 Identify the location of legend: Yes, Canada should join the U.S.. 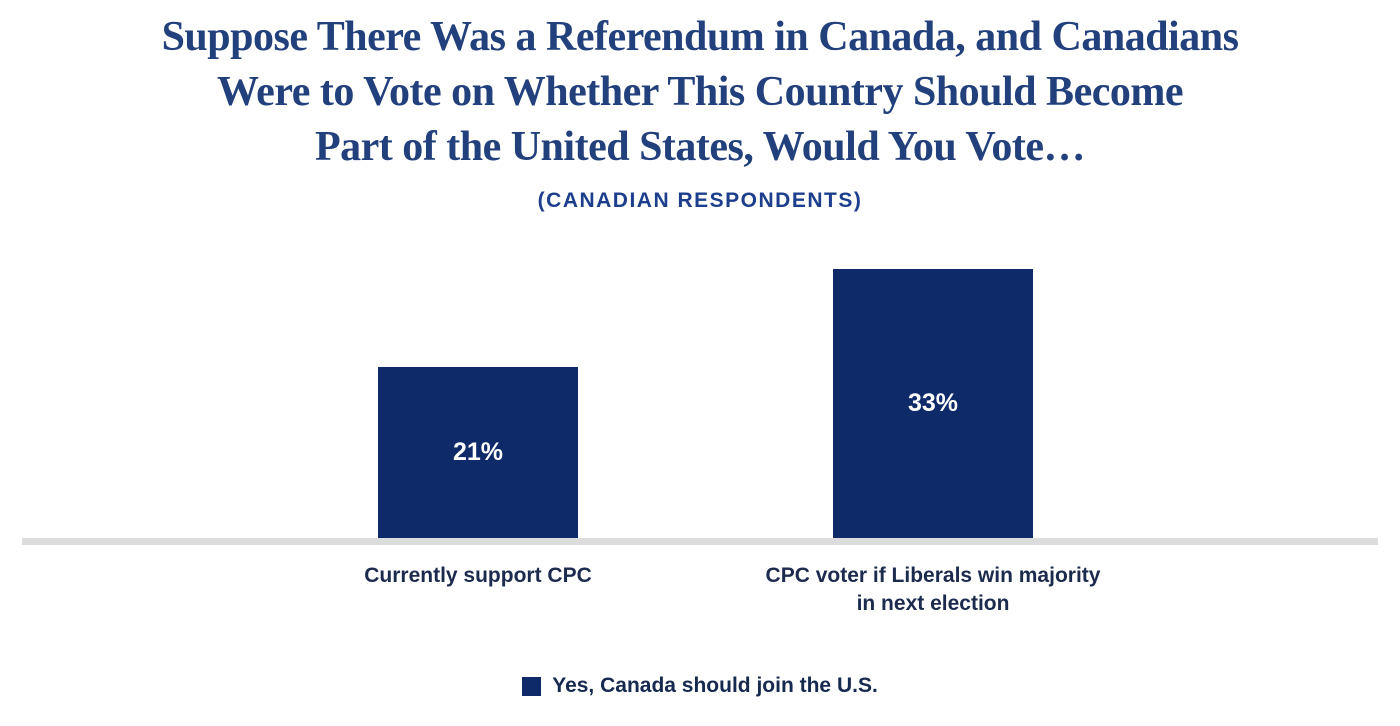
(700, 686).